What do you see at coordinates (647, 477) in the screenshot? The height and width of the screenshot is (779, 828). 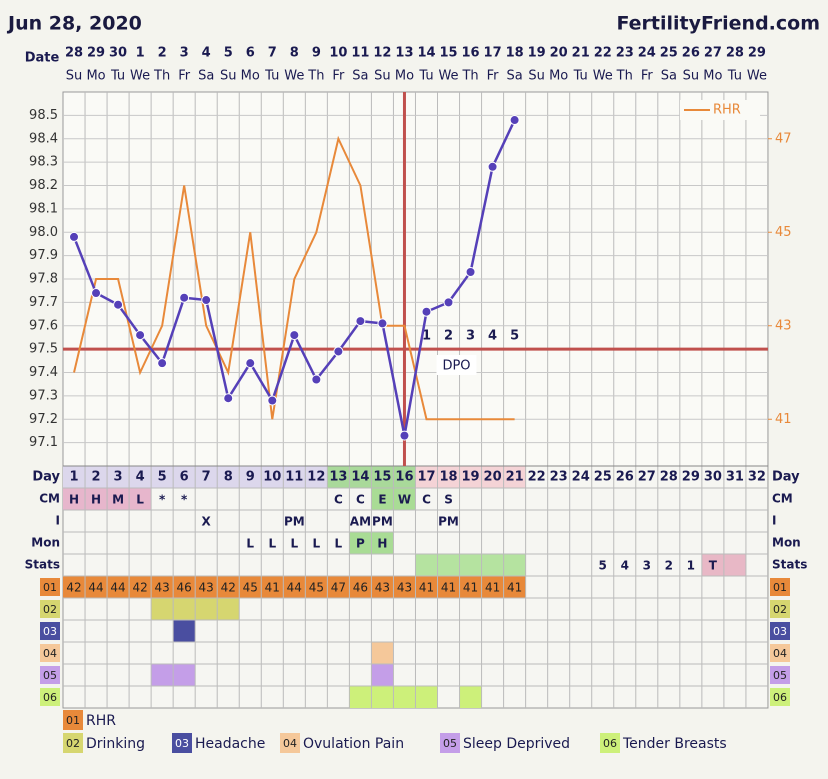 I see `day-number: 27` at bounding box center [647, 477].